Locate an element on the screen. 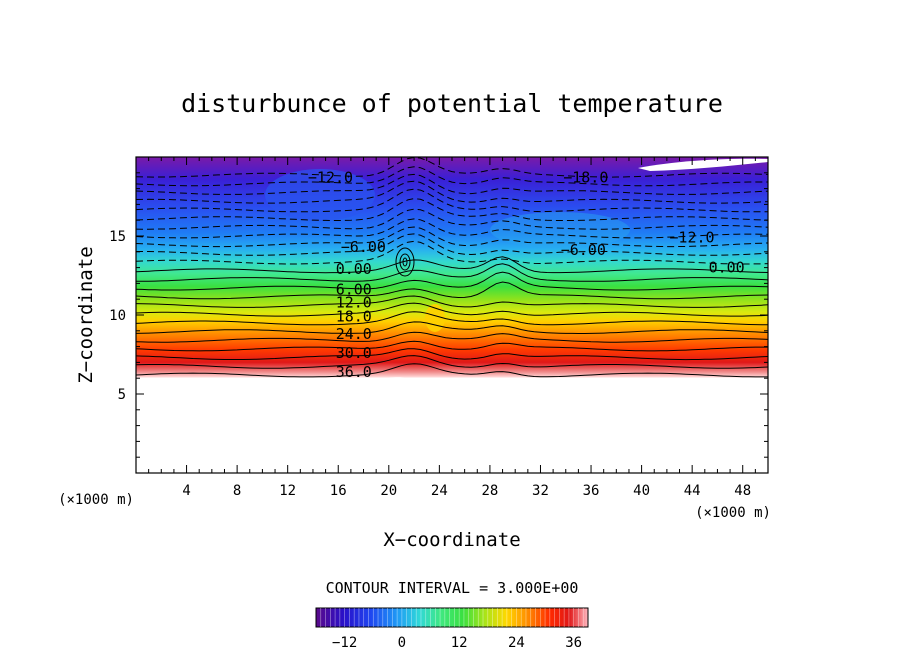 Image resolution: width=904 pixels, height=654 pixels. contour-interval-text: CONTOUR INTERVAL = 3.000E+00 is located at coordinates (452, 588).